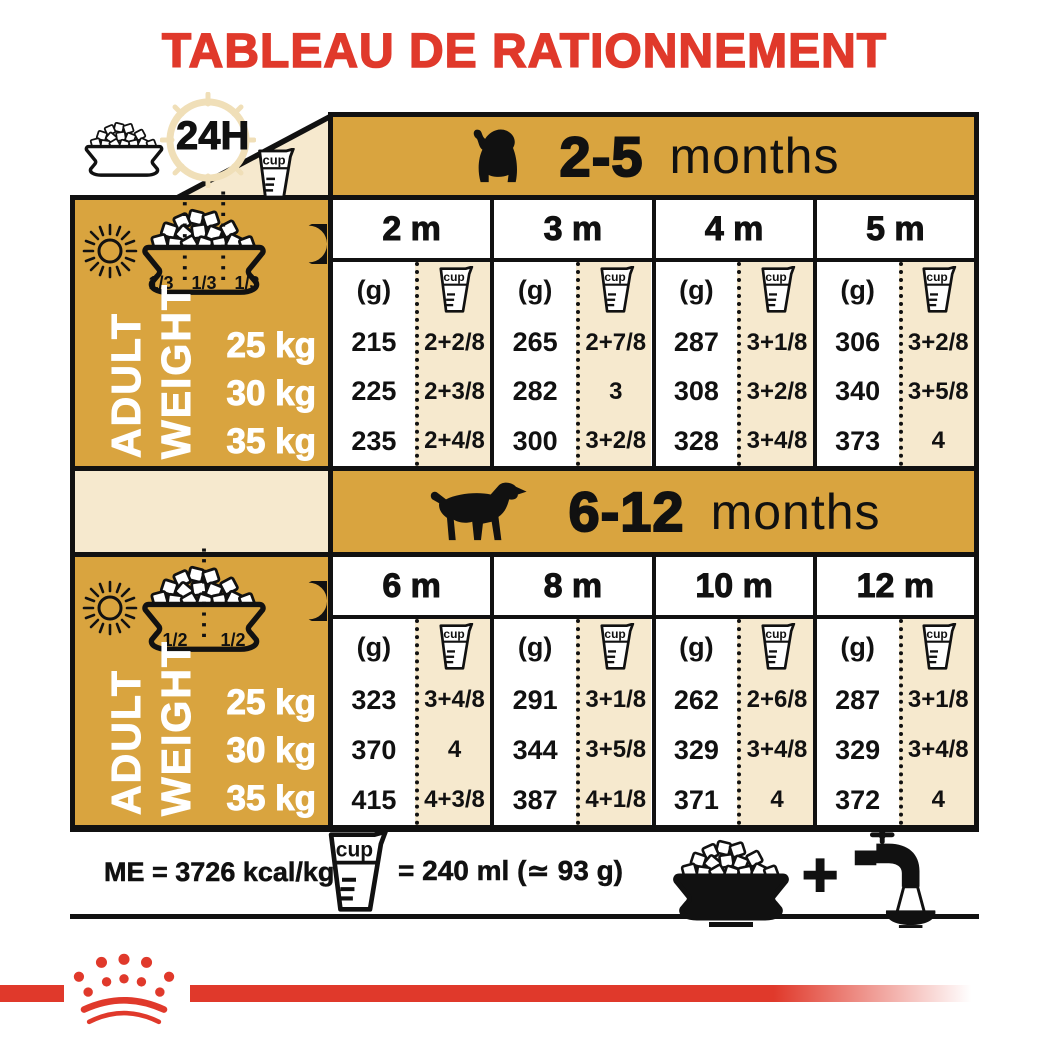  Describe the element at coordinates (571, 691) in the screenshot. I see `month-column-8m: 8 m (g) 291 344 387 3+1/8 3+5/8 4+1/8` at that location.